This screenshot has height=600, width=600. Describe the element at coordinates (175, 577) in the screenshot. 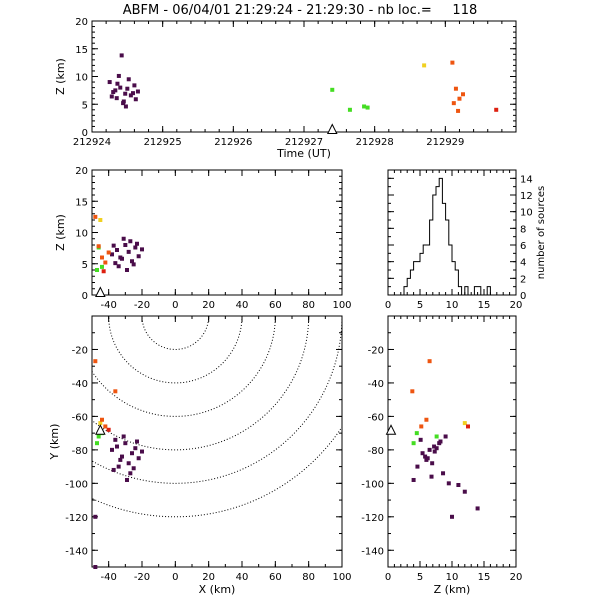

I see `plan-view-xtick-label: 0` at that location.